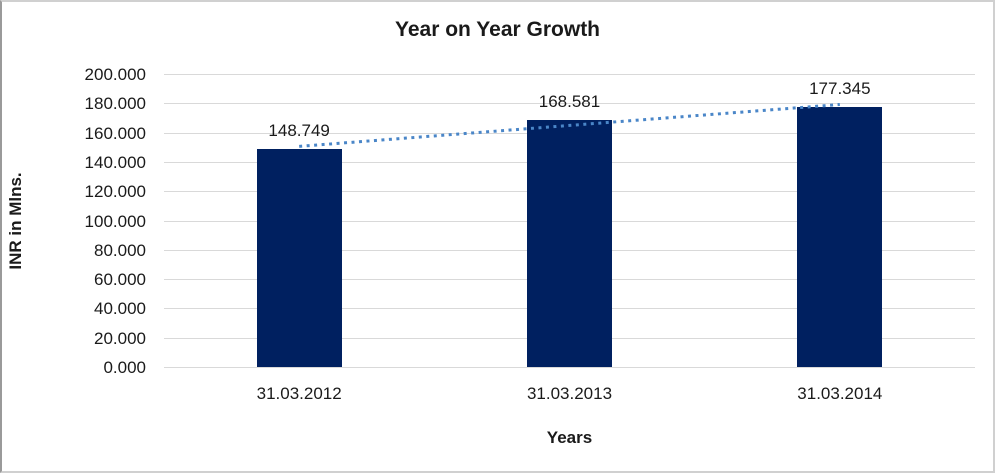 This screenshot has height=473, width=995. What do you see at coordinates (299, 131) in the screenshot?
I see `data-label: 148.749` at bounding box center [299, 131].